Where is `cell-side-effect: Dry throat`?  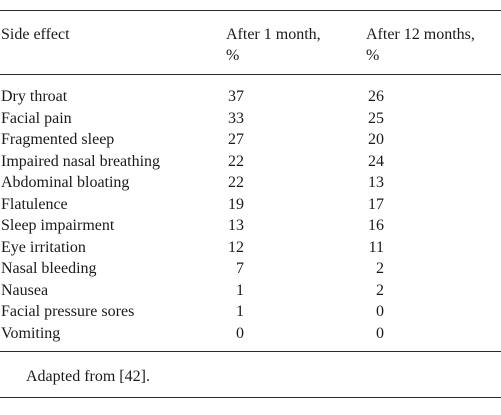
cell-side-effect: Dry throat is located at coordinates (34, 96).